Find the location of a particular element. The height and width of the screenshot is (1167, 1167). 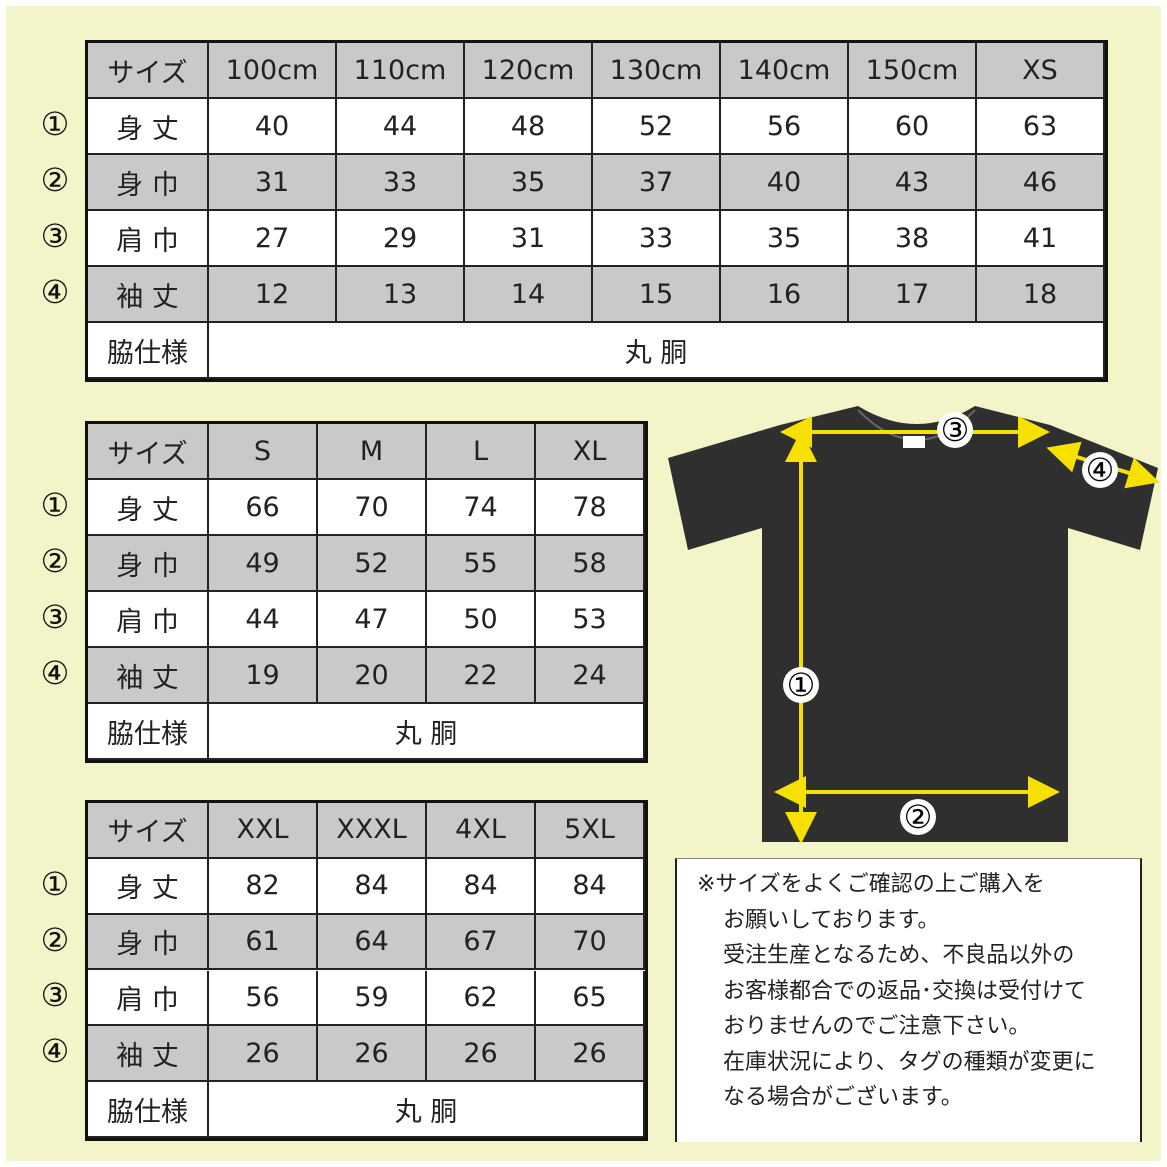

header-cell: XXXL is located at coordinates (372, 831).